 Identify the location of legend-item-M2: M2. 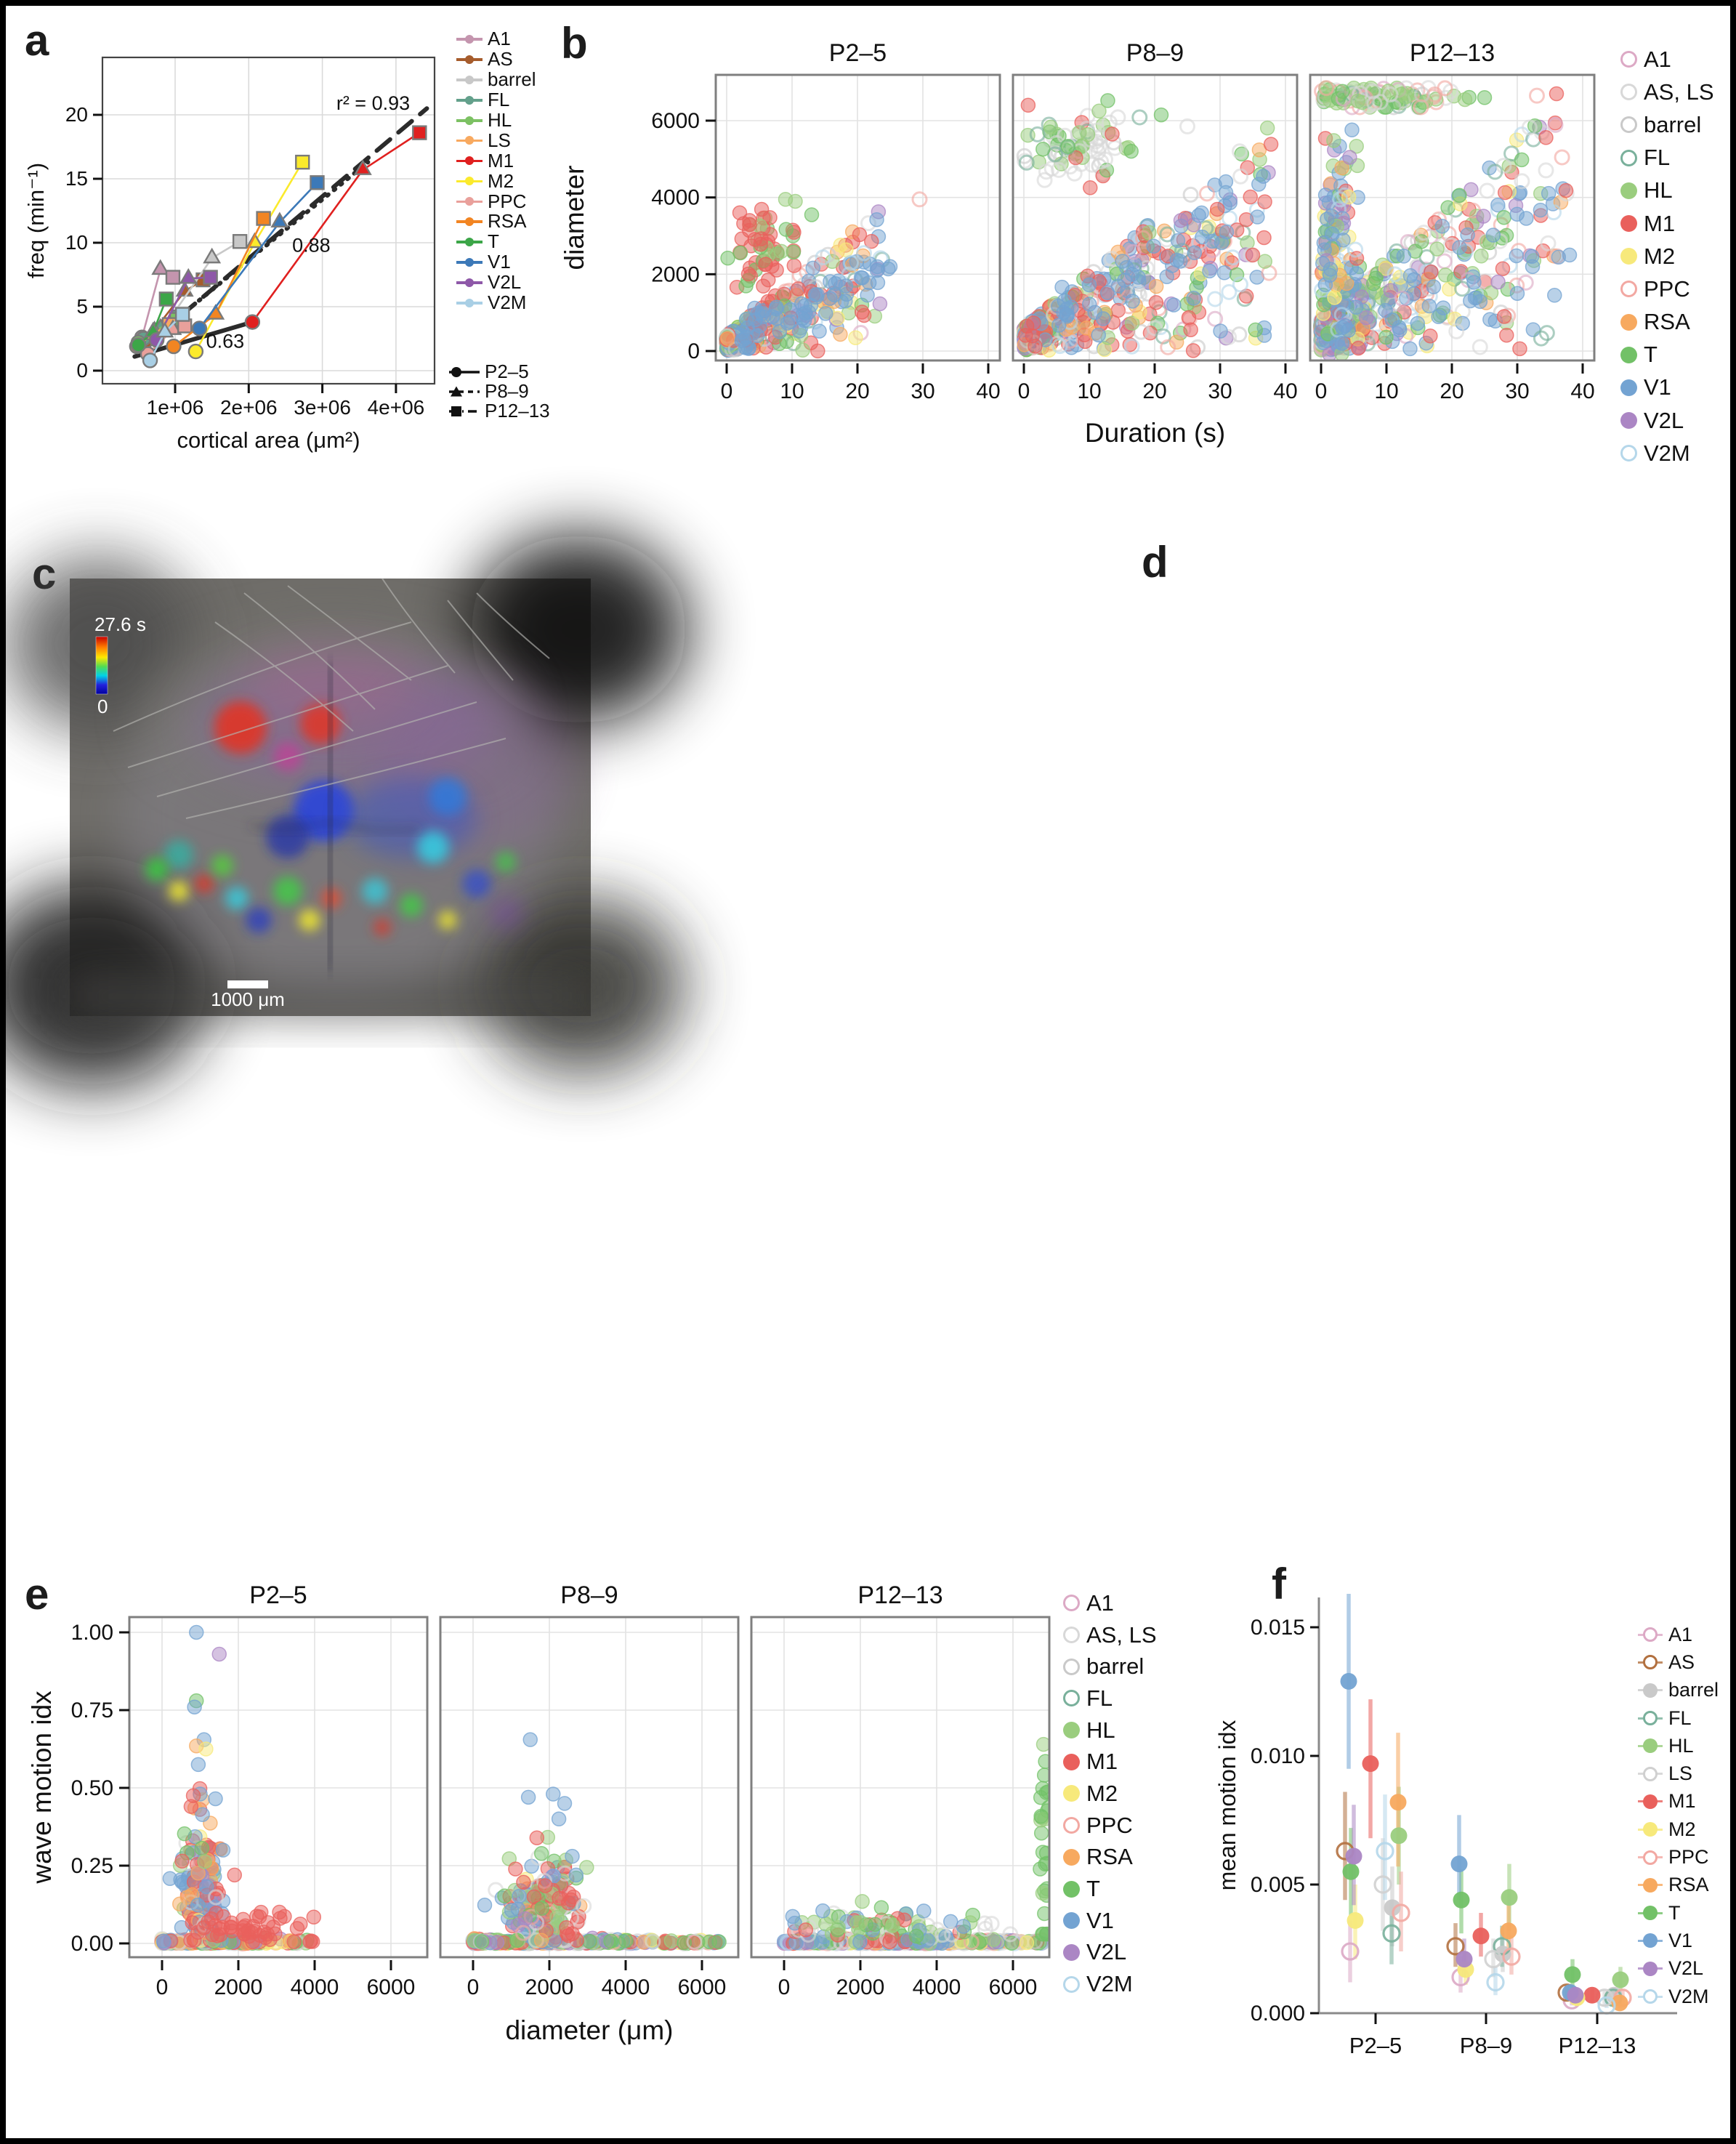
(496, 181).